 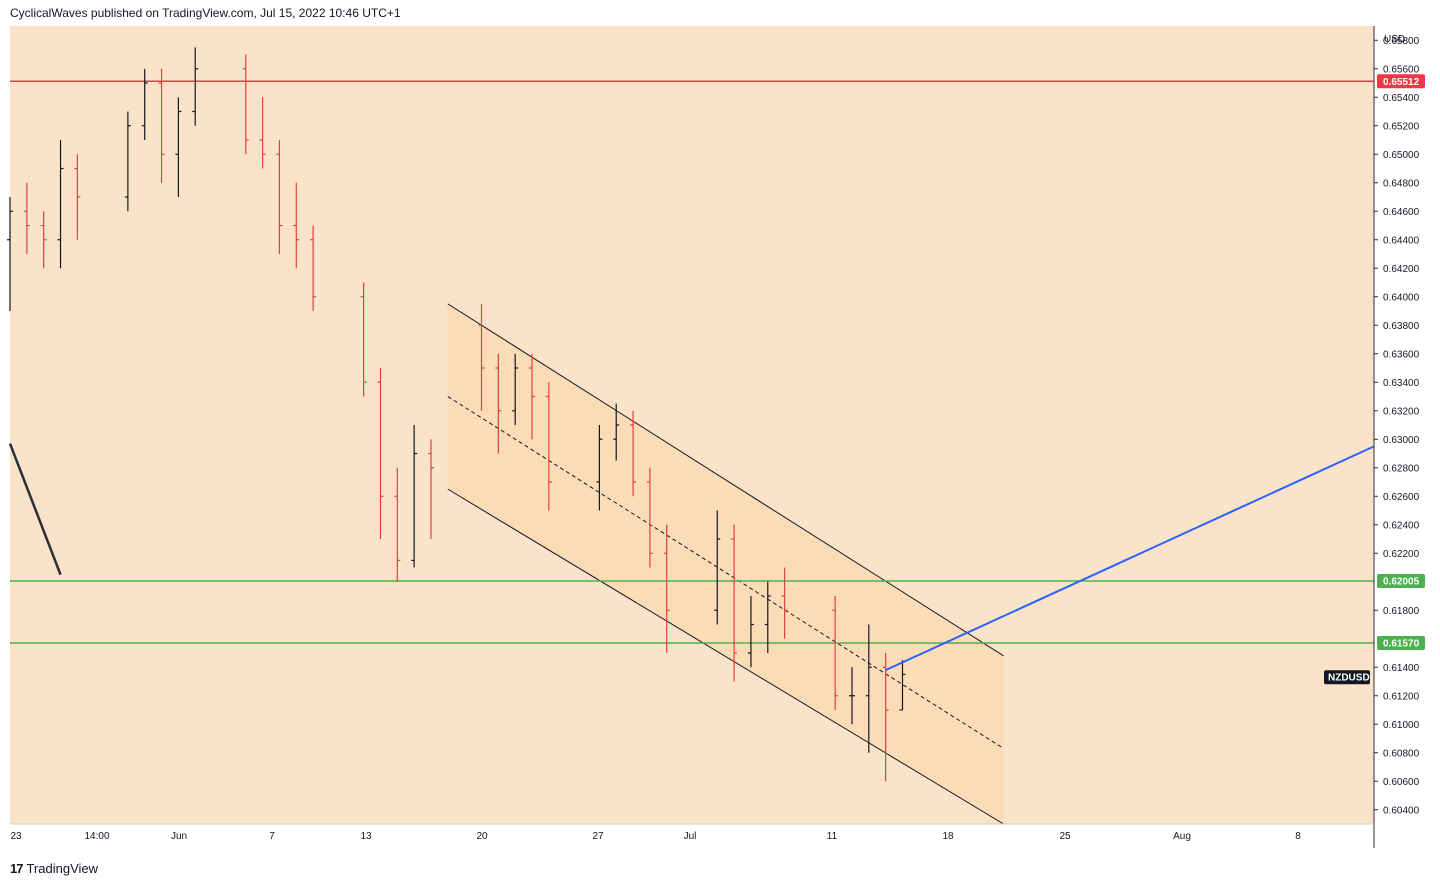 I want to click on y-tick-label: 0.64200, so click(x=1401, y=269).